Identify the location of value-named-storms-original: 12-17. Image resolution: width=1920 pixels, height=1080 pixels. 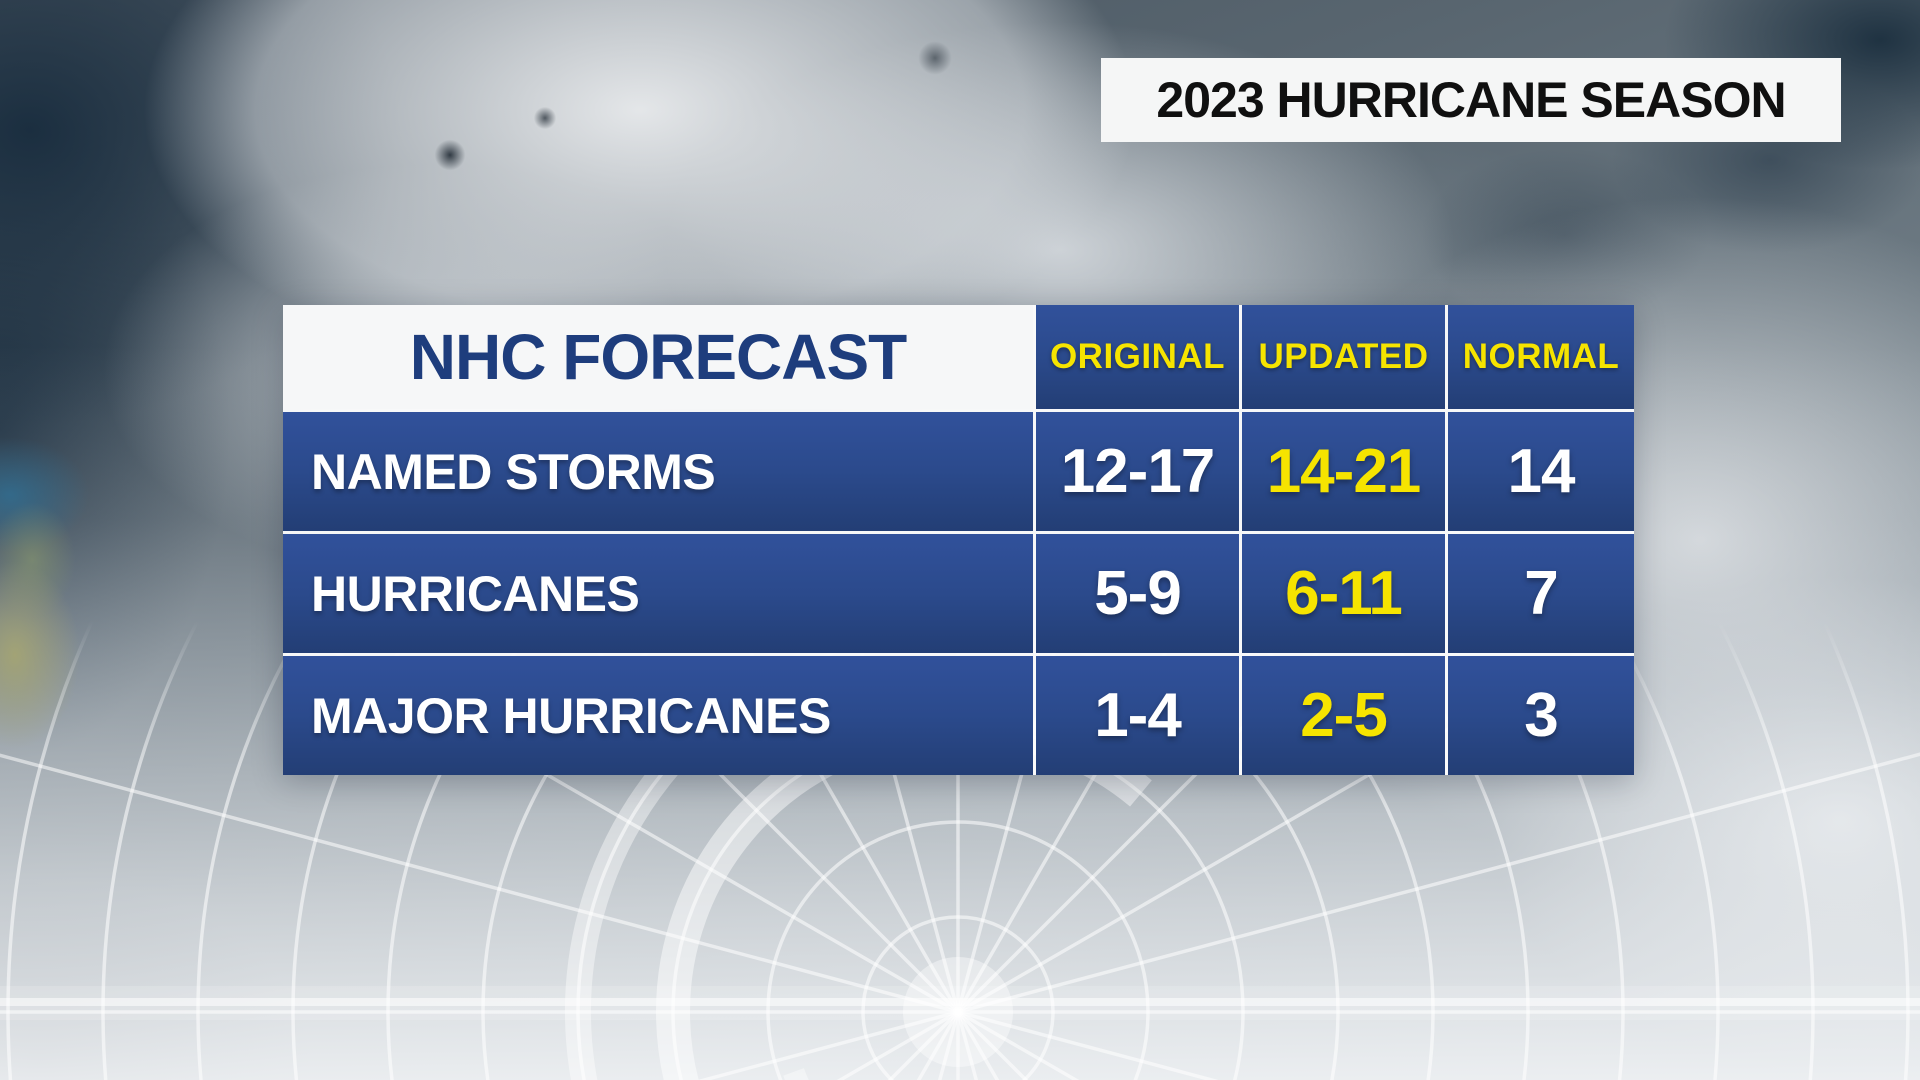
(1137, 471).